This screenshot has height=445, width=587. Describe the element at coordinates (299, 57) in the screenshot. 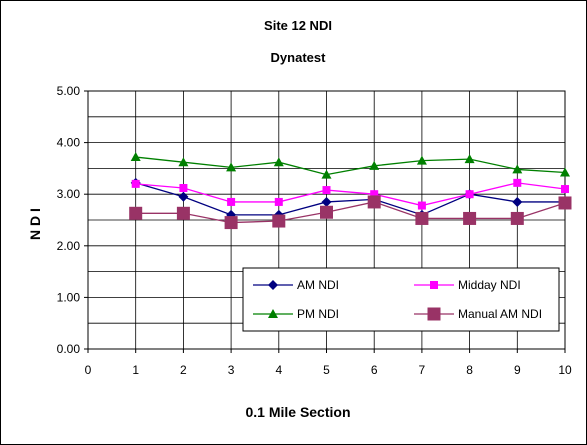

I see `chart-subtitle: Dynatest` at that location.